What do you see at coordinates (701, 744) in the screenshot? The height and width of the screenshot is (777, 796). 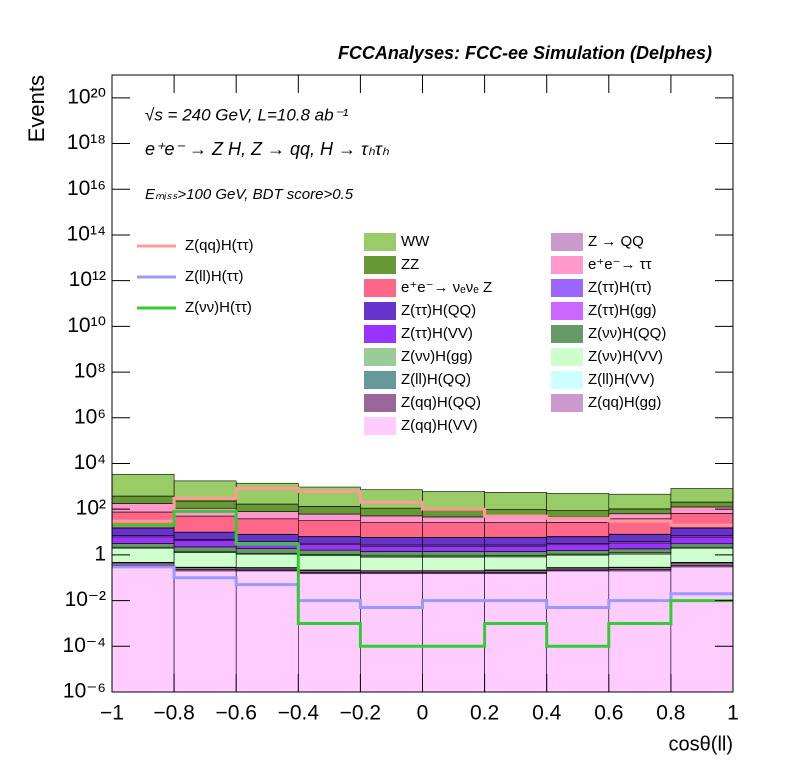 I see `x-axis-label: cosθ(ll)` at bounding box center [701, 744].